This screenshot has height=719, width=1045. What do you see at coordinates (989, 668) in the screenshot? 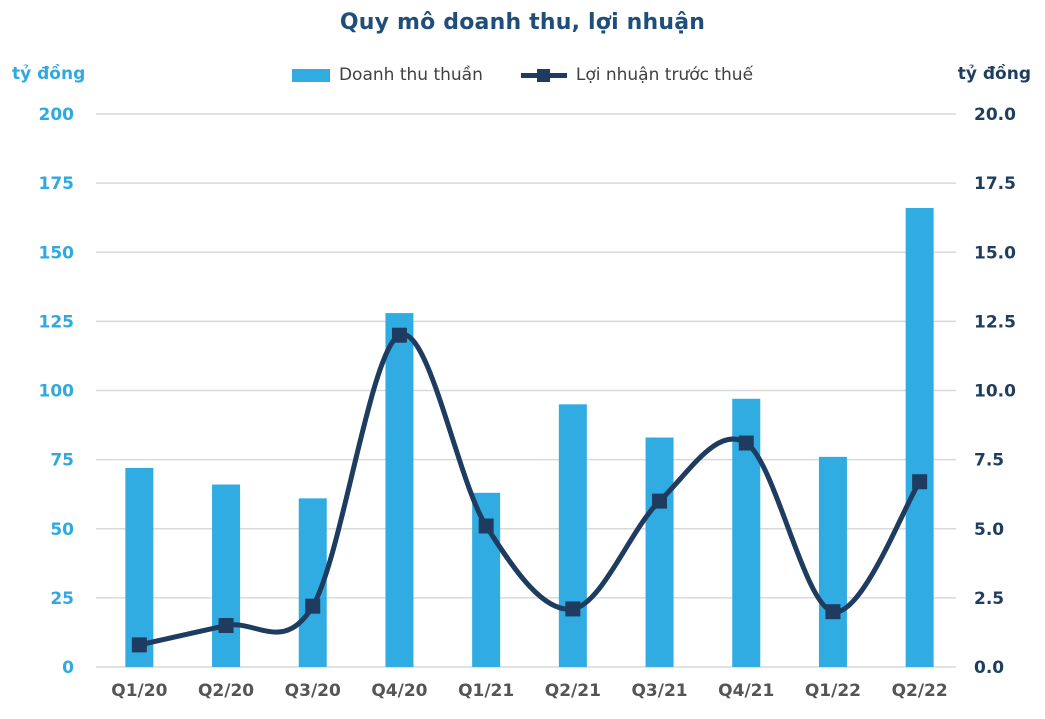
I see `right-axis-tick: 0.0` at bounding box center [989, 668].